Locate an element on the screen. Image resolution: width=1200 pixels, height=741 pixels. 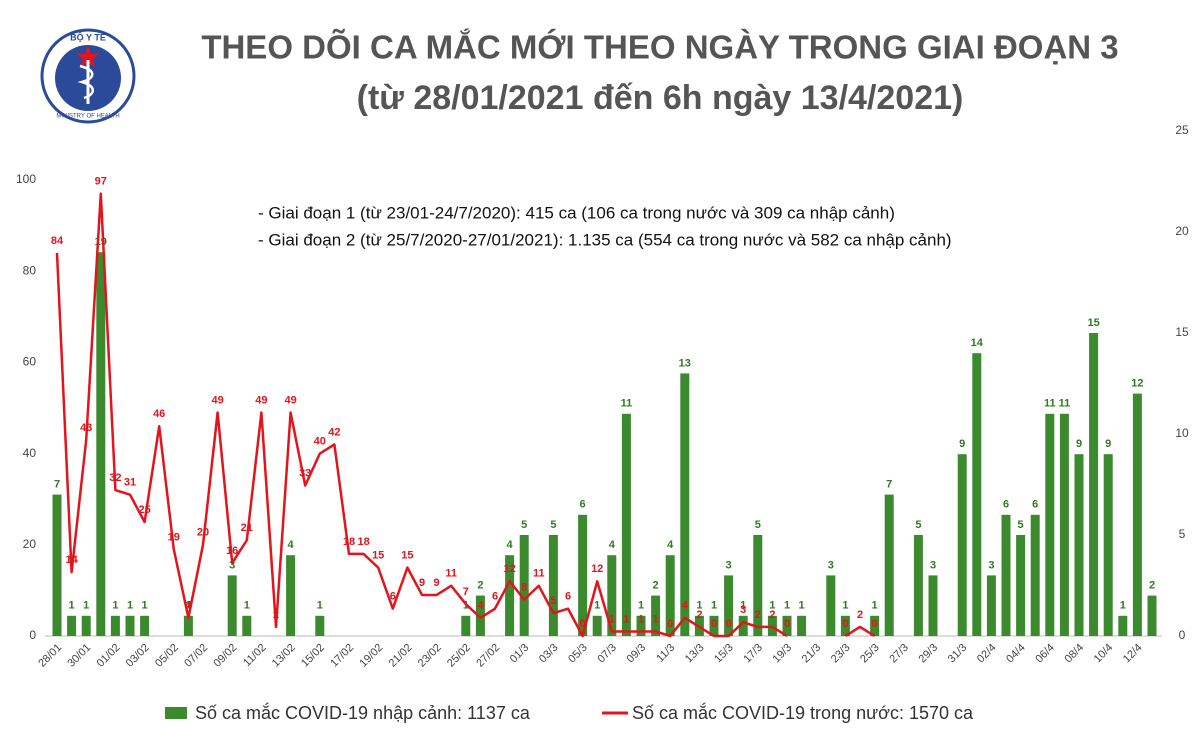
line-value-label: 4 is located at coordinates (188, 606).